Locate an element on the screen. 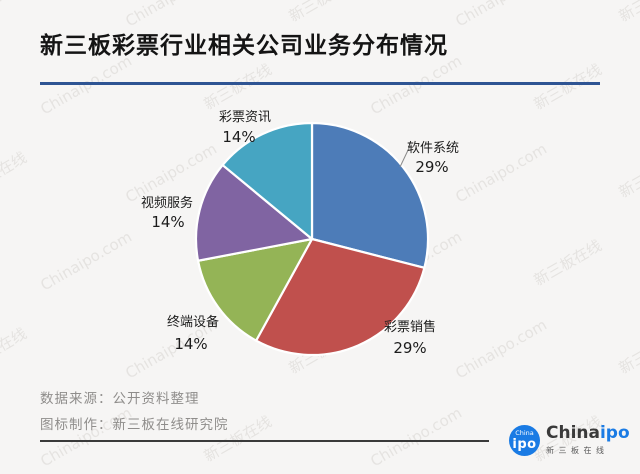 The height and width of the screenshot is (474, 640). slice-pct-terminal: 14% is located at coordinates (191, 344).